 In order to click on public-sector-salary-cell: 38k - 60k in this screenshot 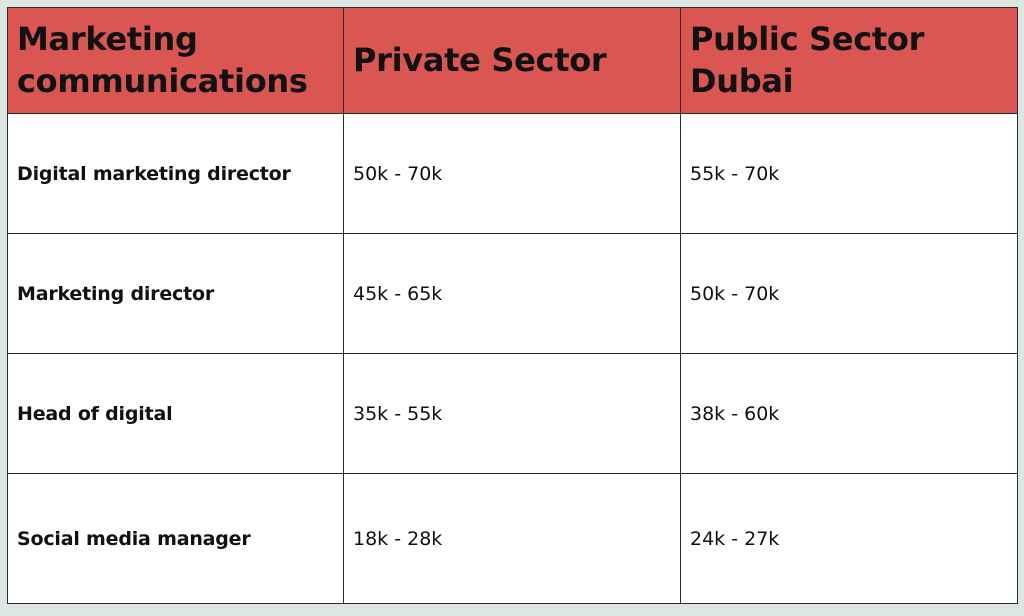, I will do `click(849, 413)`.